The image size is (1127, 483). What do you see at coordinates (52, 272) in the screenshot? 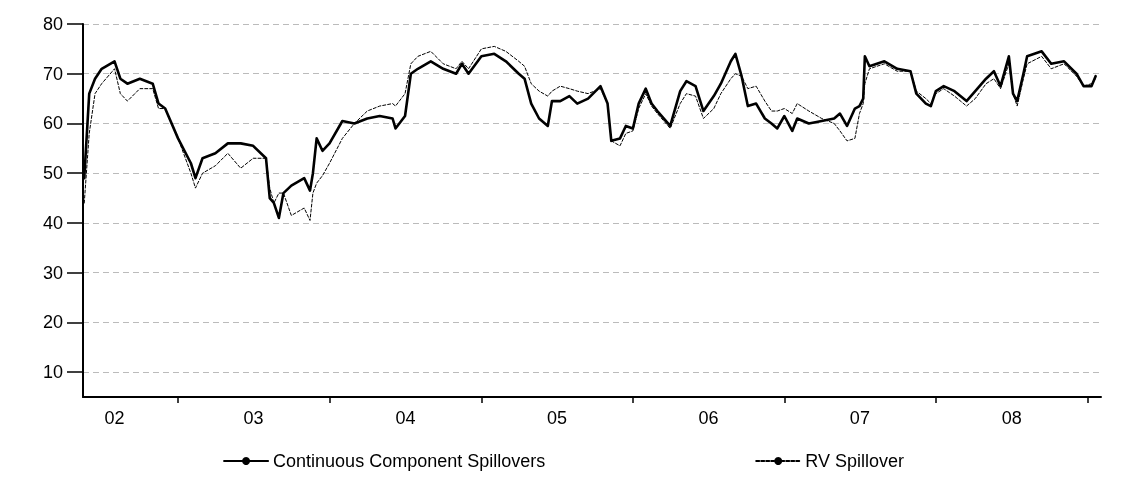
I see `y-tick-label: 30` at bounding box center [52, 272].